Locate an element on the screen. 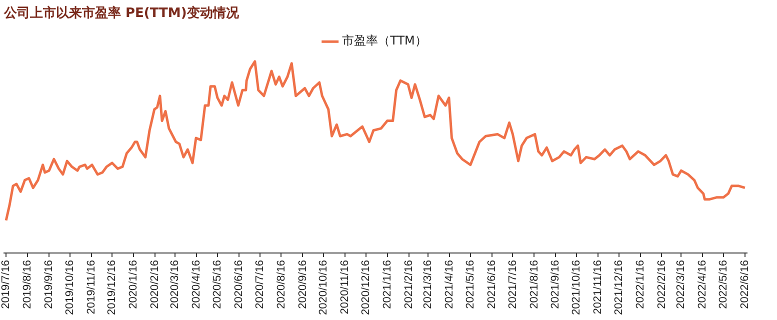  x-tick-label: 2020/9/16 is located at coordinates (302, 284).